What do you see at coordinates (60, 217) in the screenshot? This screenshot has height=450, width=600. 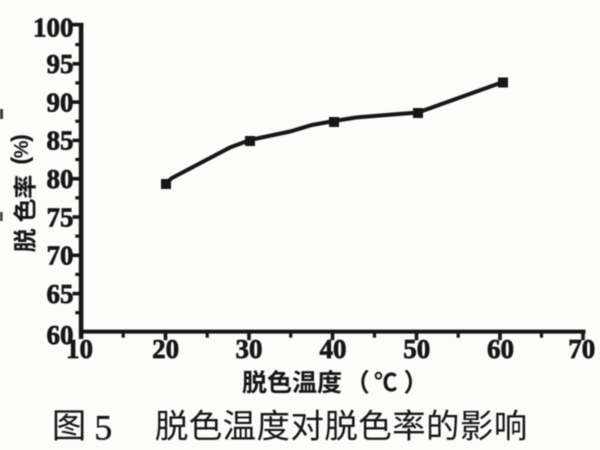 I see `svg-text: 75` at bounding box center [60, 217].